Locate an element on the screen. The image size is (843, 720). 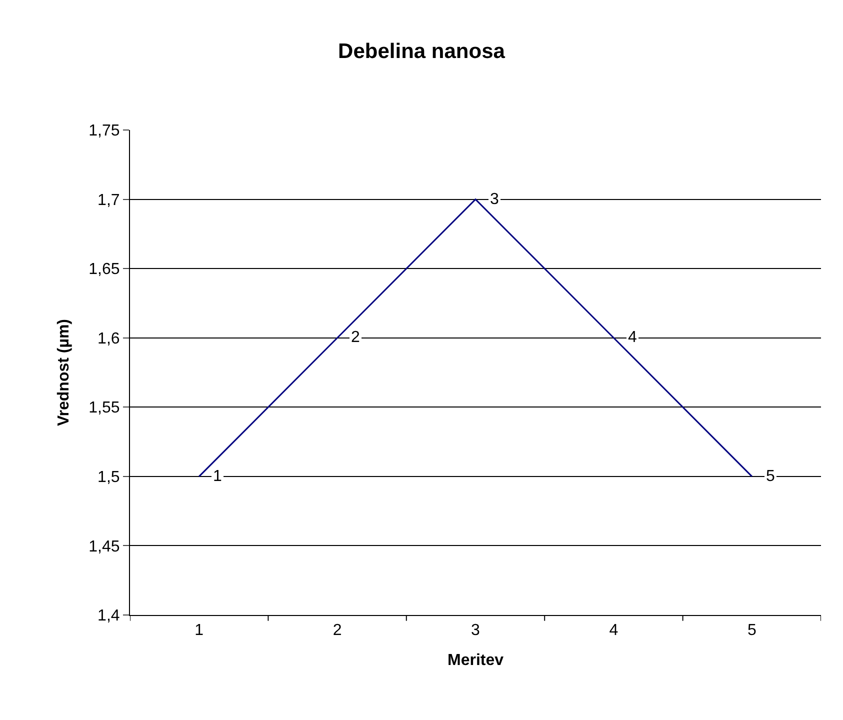
y-tick-label: 1,55 is located at coordinates (104, 408).